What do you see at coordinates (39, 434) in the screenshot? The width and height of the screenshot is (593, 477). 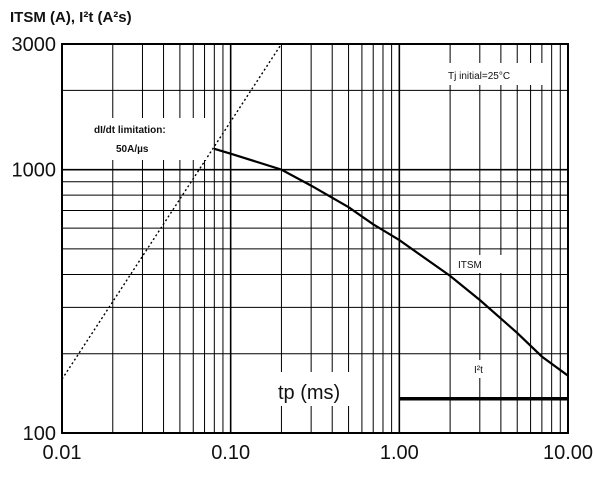 I see `y-tick-label: 100` at bounding box center [39, 434].